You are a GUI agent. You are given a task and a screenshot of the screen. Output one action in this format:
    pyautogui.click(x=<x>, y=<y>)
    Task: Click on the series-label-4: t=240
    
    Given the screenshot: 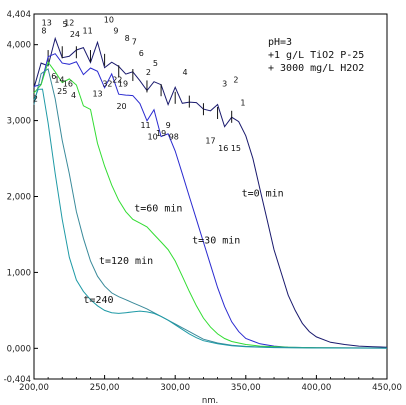 What is the action you would take?
    pyautogui.click(x=98, y=300)
    